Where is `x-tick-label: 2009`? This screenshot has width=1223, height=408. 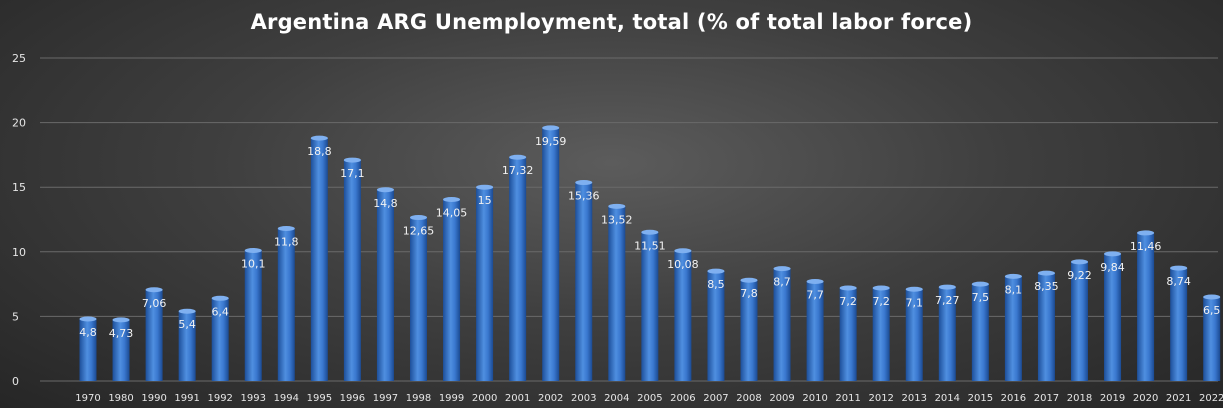 x-tick-label: 2009 is located at coordinates (781, 398).